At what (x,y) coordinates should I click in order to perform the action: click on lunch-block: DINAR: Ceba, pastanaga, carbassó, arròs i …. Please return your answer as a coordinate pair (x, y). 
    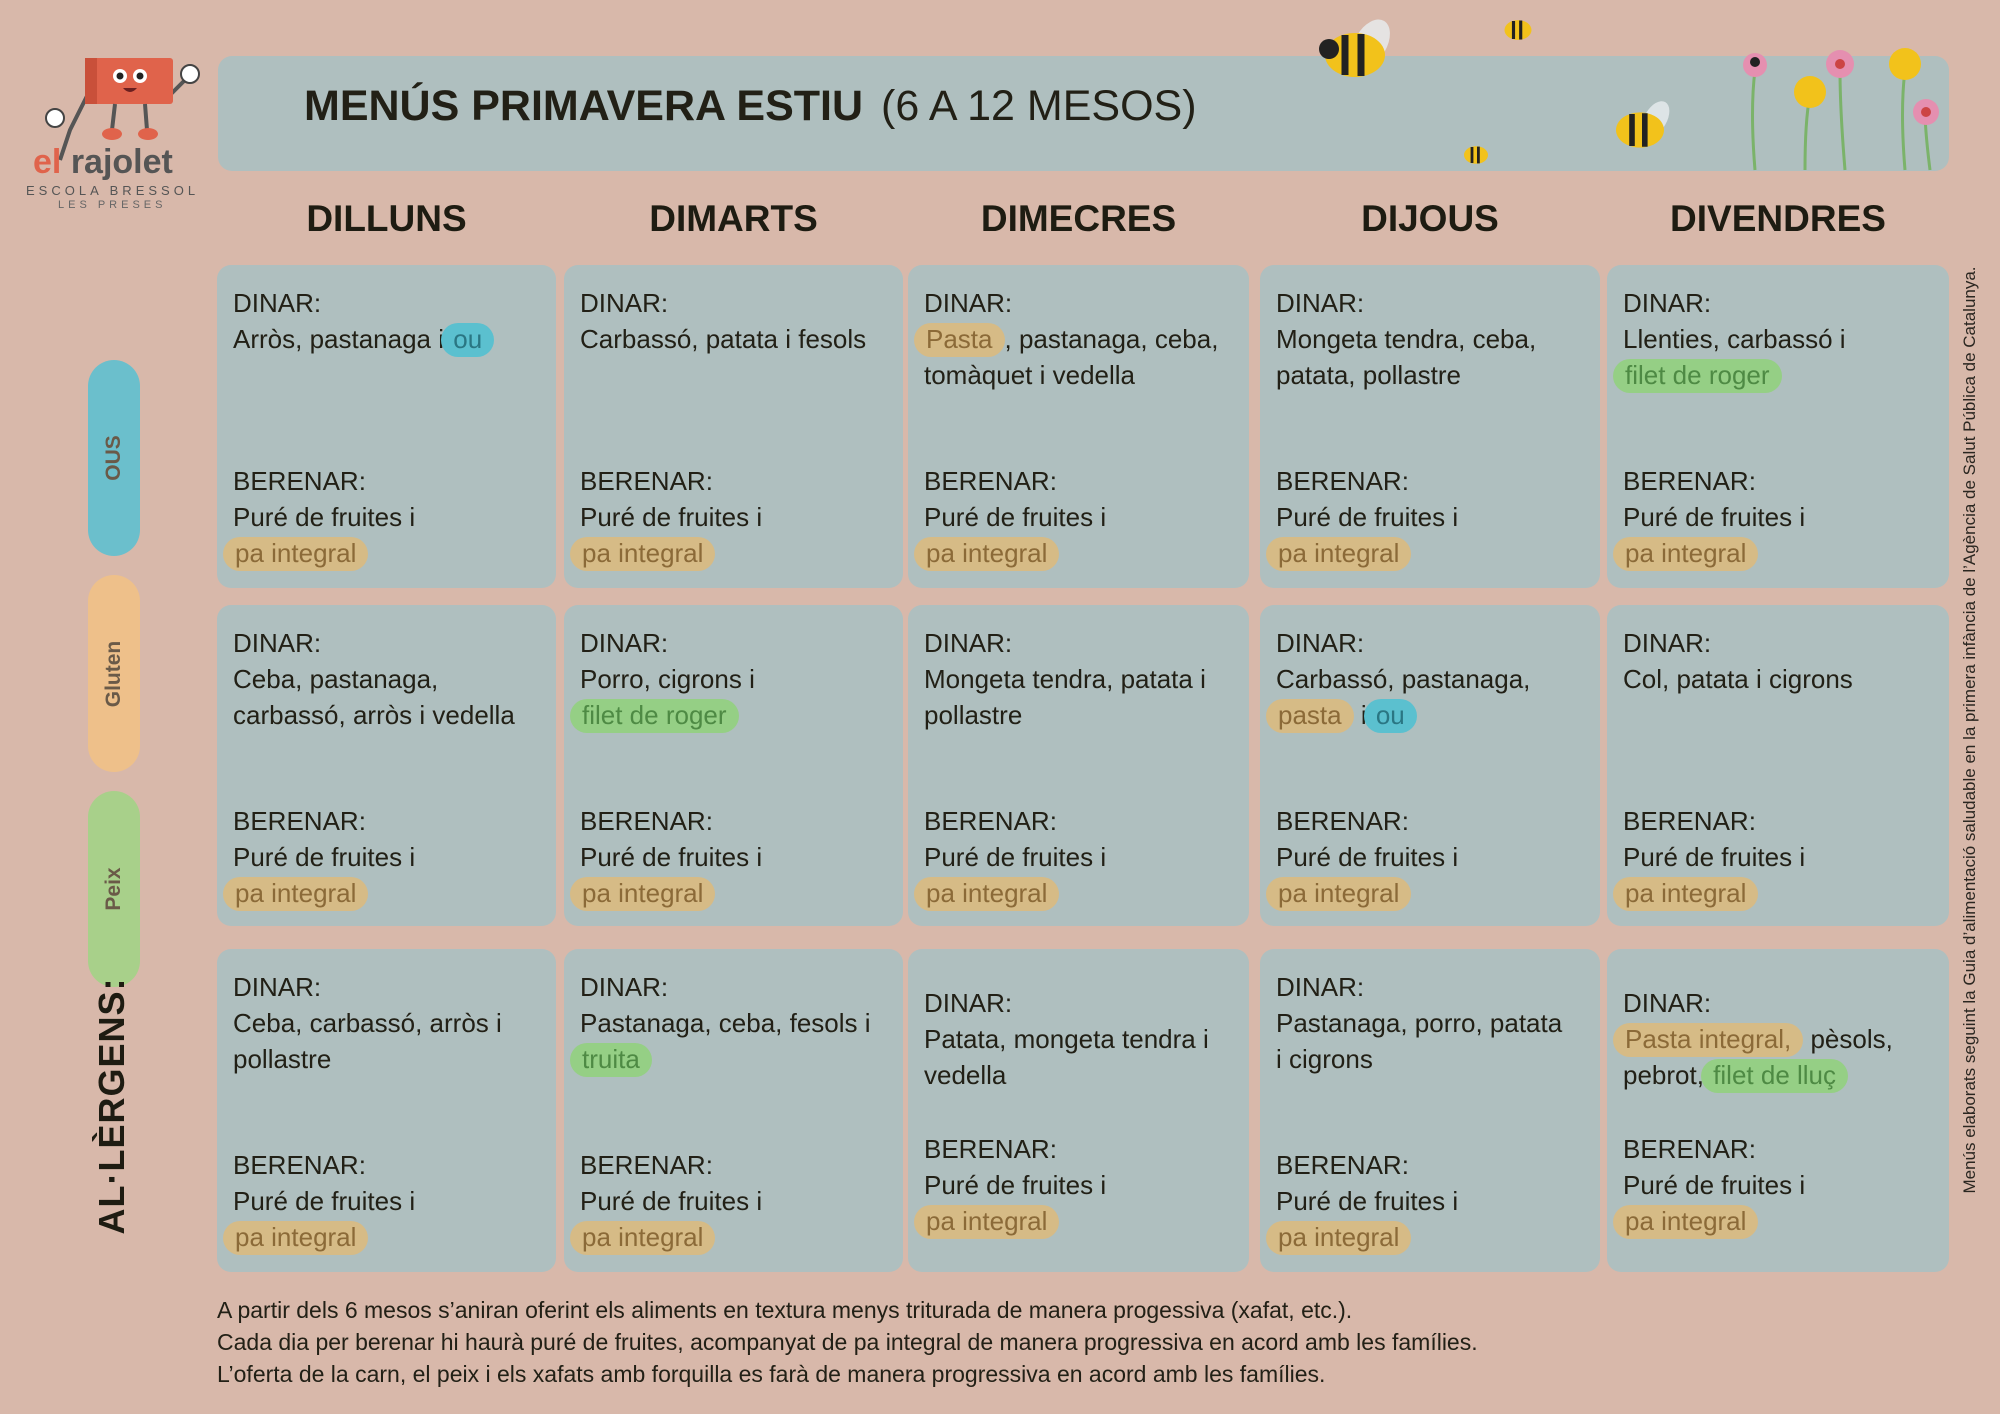
    Looking at the image, I should click on (390, 679).